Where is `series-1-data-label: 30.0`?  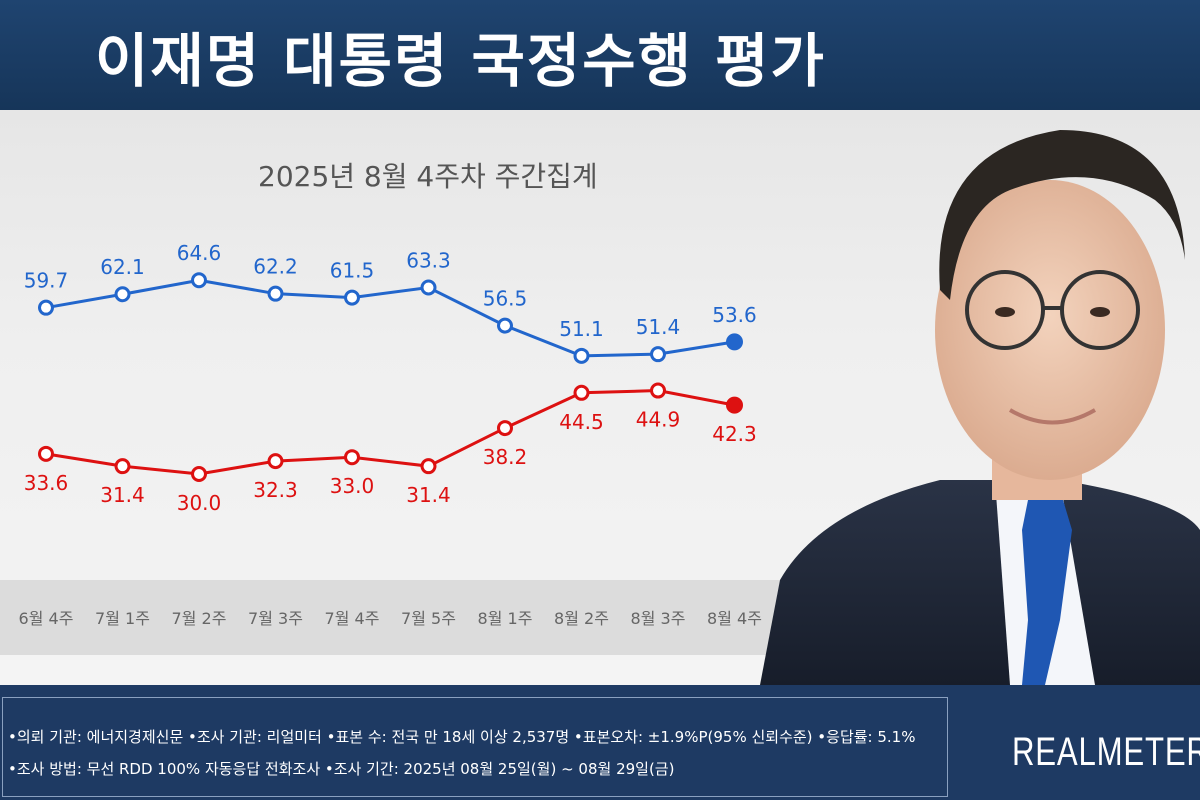
series-1-data-label: 30.0 is located at coordinates (199, 503).